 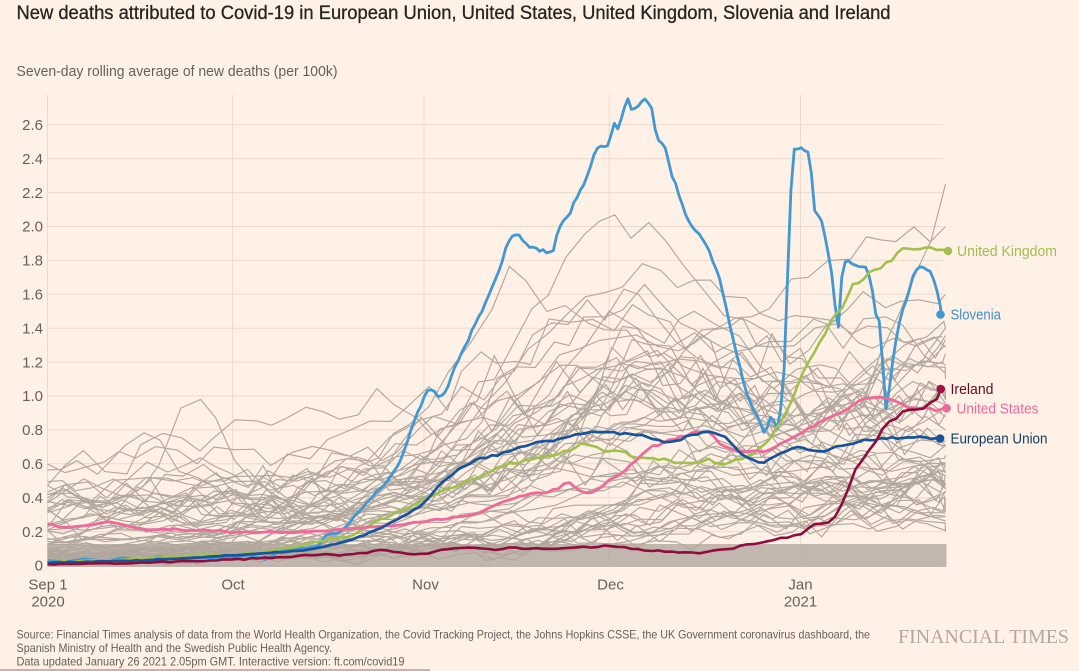 What do you see at coordinates (32, 396) in the screenshot?
I see `svg-text: 1.0` at bounding box center [32, 396].